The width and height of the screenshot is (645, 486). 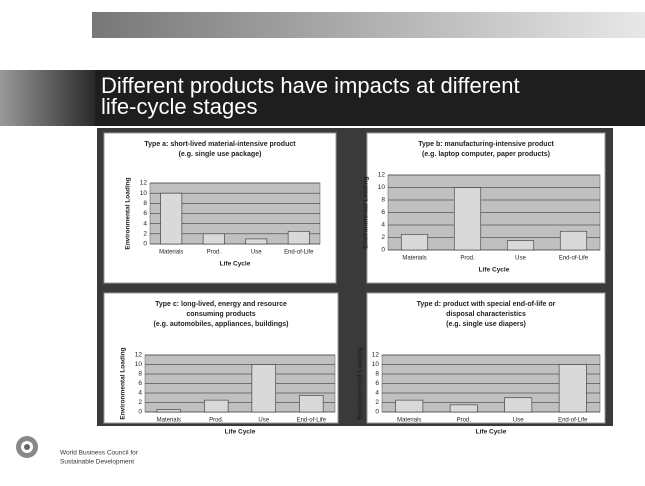 I want to click on footer-text: Sustainable Development, so click(x=97, y=462).